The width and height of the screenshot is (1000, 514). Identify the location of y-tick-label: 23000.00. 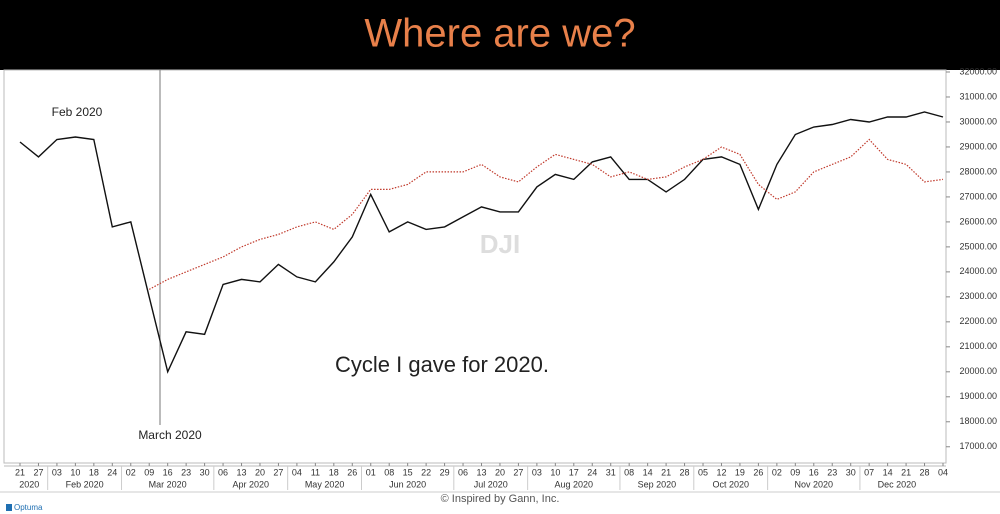
(978, 296).